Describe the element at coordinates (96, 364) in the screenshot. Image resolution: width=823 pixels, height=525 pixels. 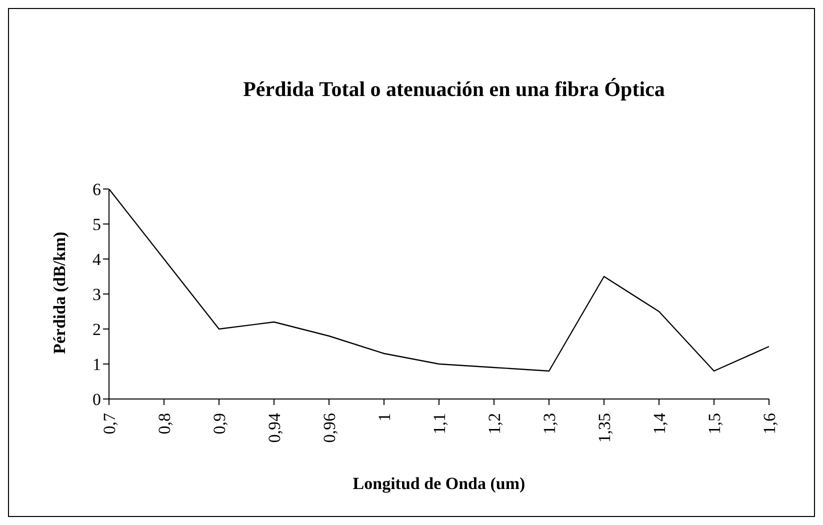
I see `y-tick-label: 1` at that location.